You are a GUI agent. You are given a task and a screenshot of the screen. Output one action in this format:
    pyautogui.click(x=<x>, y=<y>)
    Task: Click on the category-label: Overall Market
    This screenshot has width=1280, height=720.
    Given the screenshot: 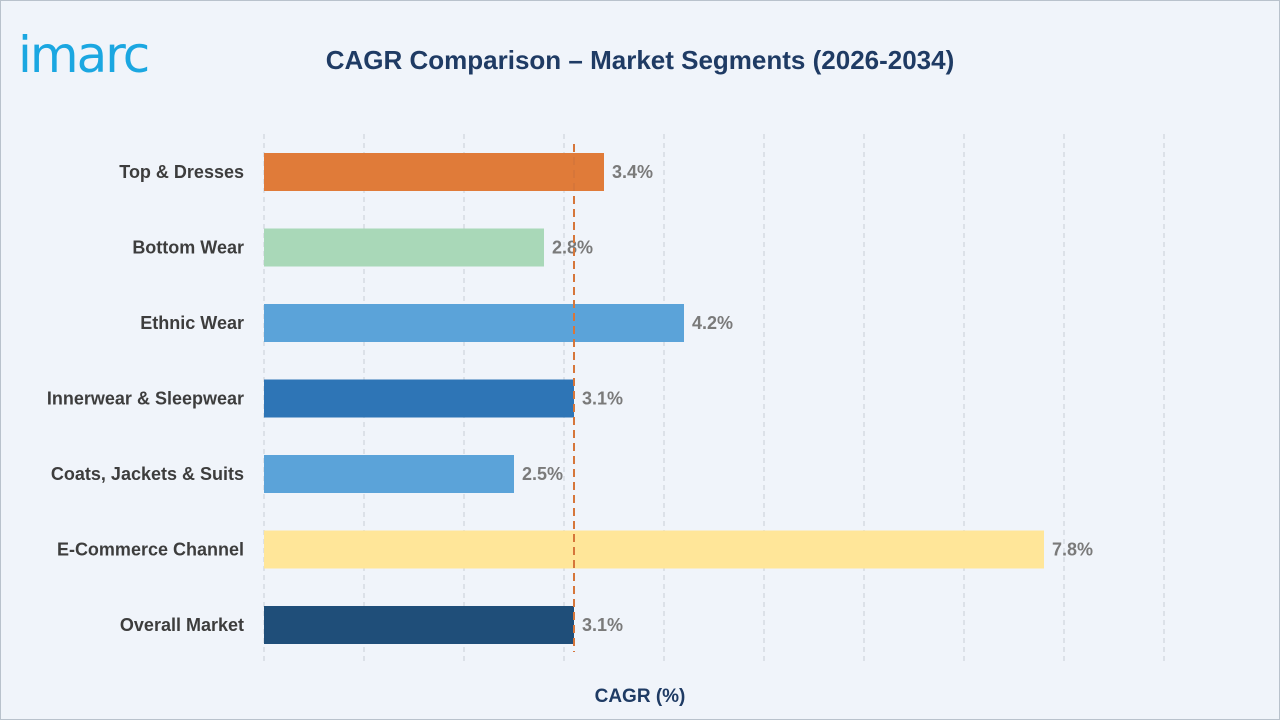 What is the action you would take?
    pyautogui.click(x=182, y=625)
    